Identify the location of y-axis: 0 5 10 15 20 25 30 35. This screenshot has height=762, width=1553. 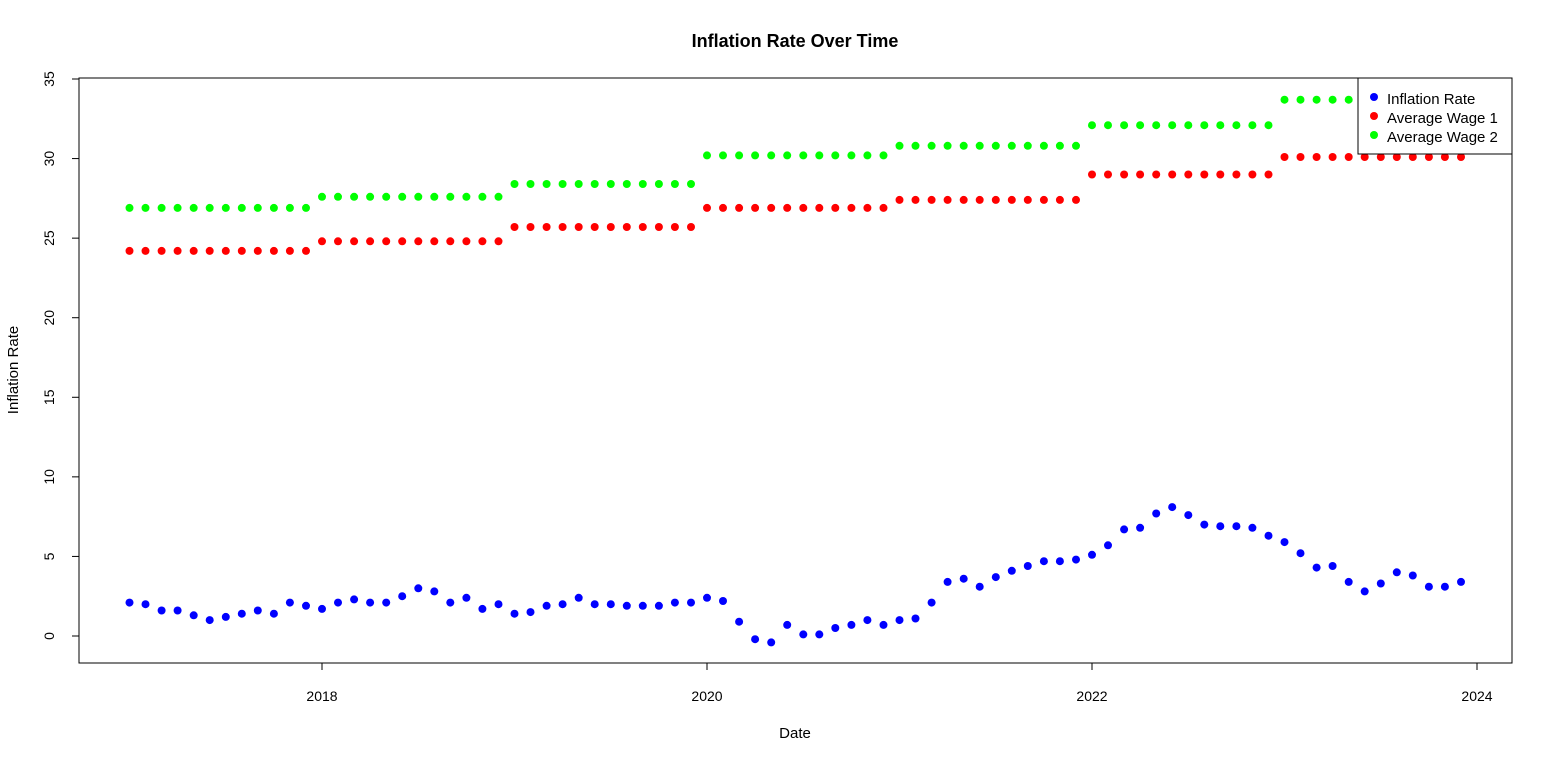
(60, 355).